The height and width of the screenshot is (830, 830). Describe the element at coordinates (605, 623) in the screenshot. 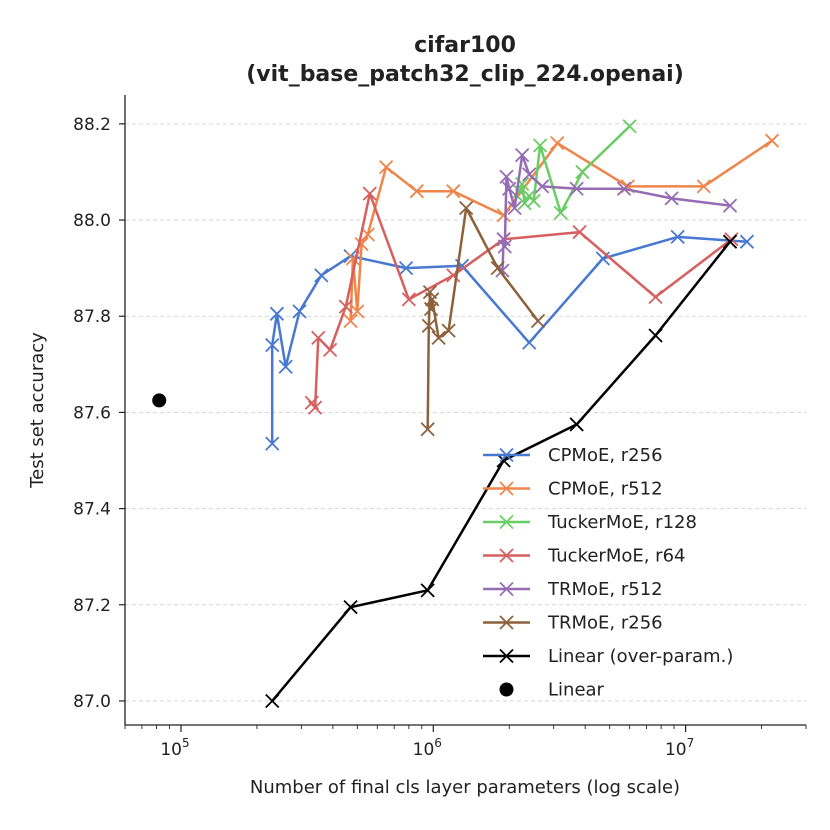

I see `legend-label: TRMoE, r256` at that location.